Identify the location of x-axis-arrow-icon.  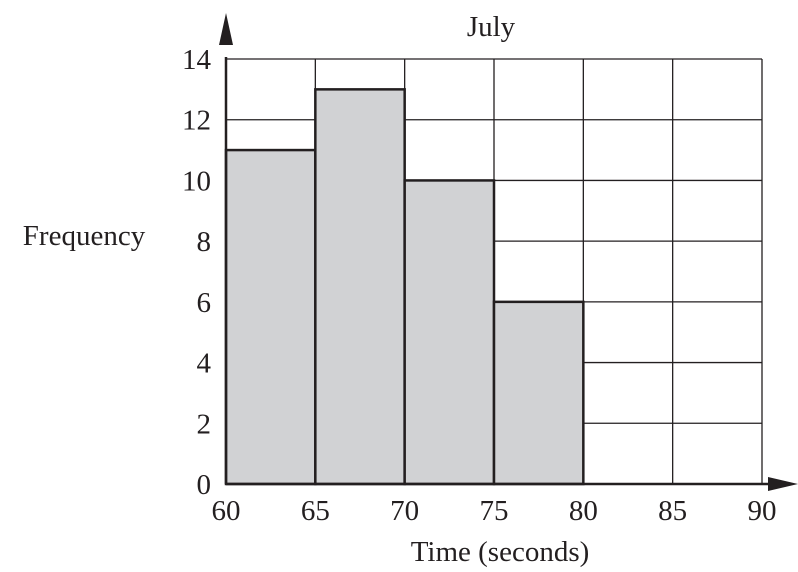
(783, 484).